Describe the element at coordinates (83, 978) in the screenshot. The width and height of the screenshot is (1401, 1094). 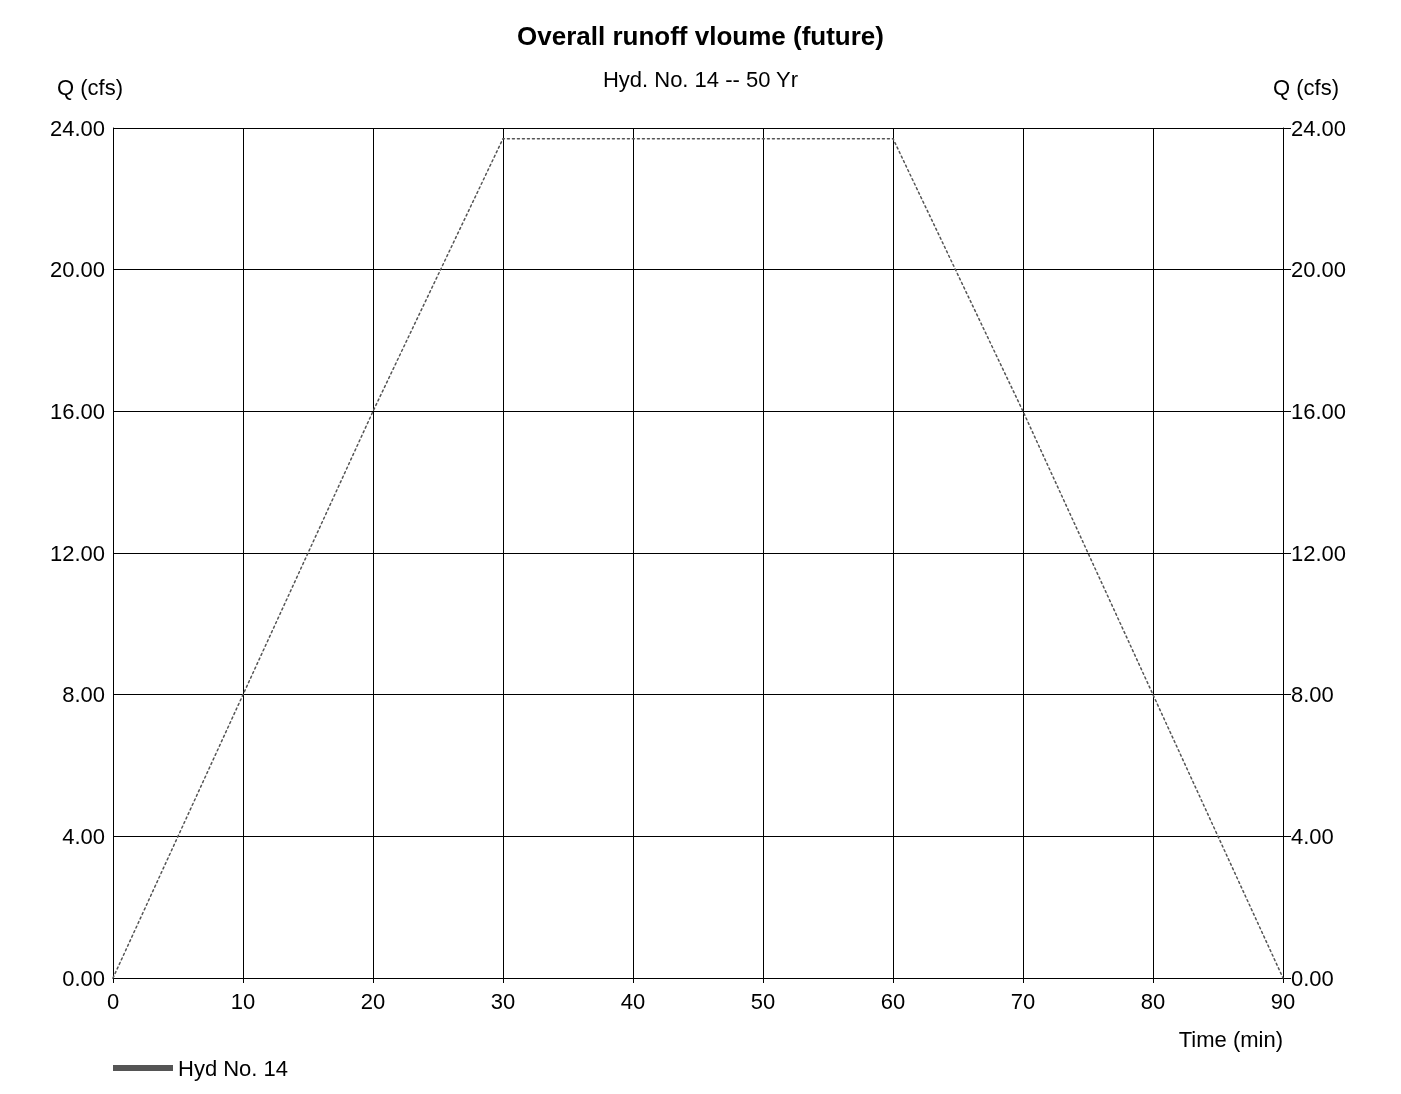
I see `y-tick-label: 0.00` at that location.